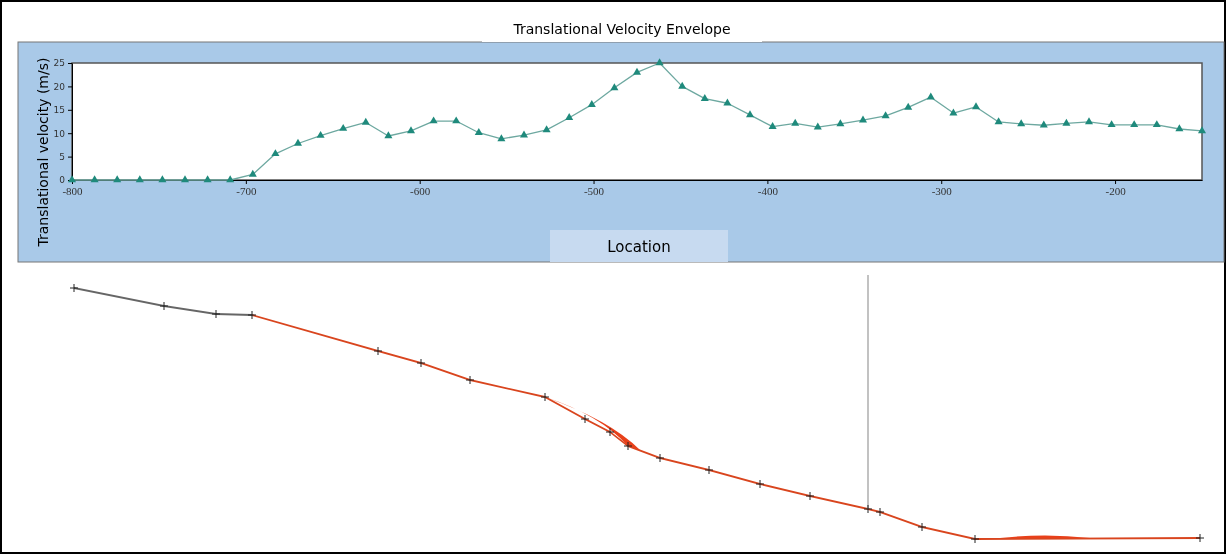 This screenshot has height=554, width=1226. I want to click on y-tick-label: 25, so click(59, 63).